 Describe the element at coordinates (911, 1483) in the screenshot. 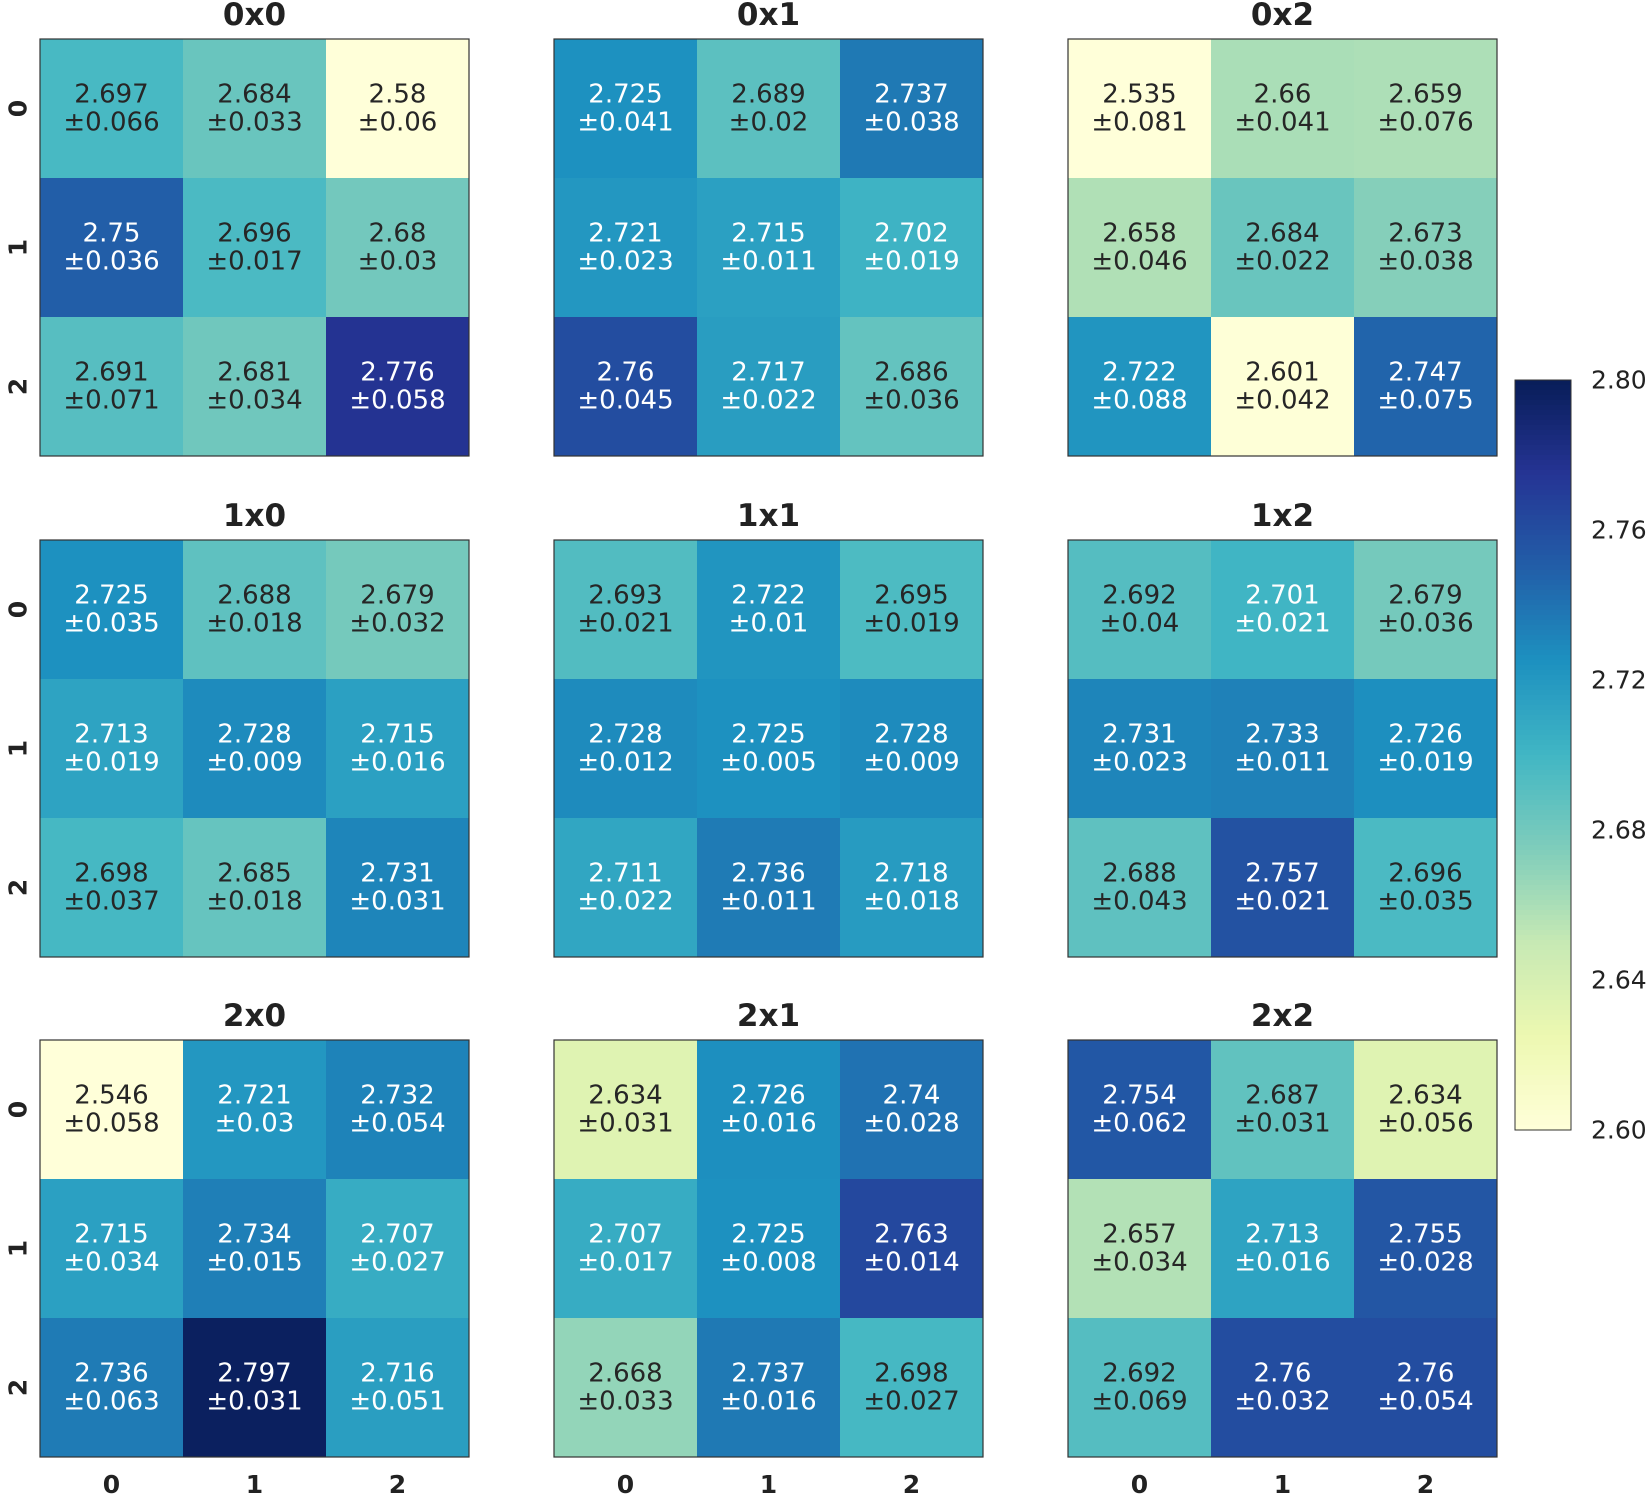

I see `col-tick-label: 2` at that location.